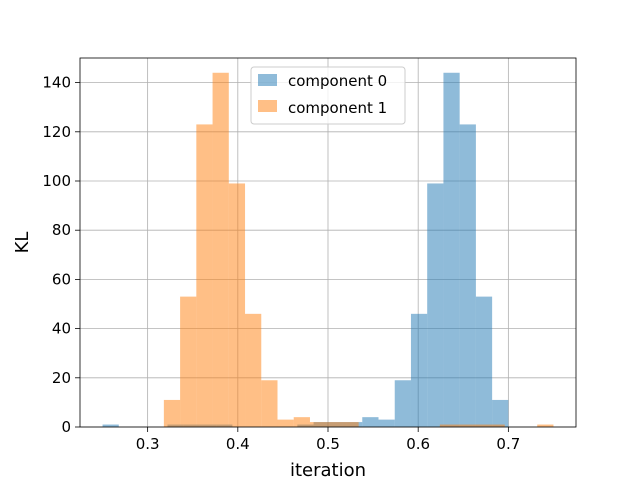 Image resolution: width=640 pixels, height=484 pixels. Describe the element at coordinates (56, 181) in the screenshot. I see `y-tick-label-5: 100` at that location.